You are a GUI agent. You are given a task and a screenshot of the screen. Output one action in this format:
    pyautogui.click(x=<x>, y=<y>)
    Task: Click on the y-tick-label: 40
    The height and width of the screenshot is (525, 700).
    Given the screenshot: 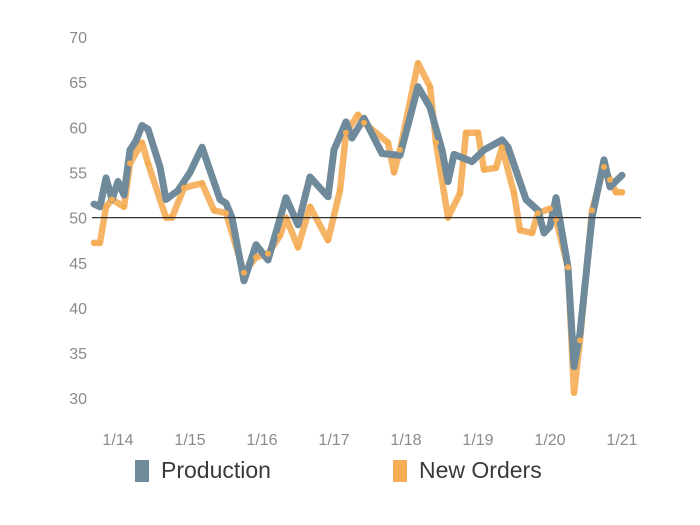 What is the action you would take?
    pyautogui.click(x=78, y=309)
    